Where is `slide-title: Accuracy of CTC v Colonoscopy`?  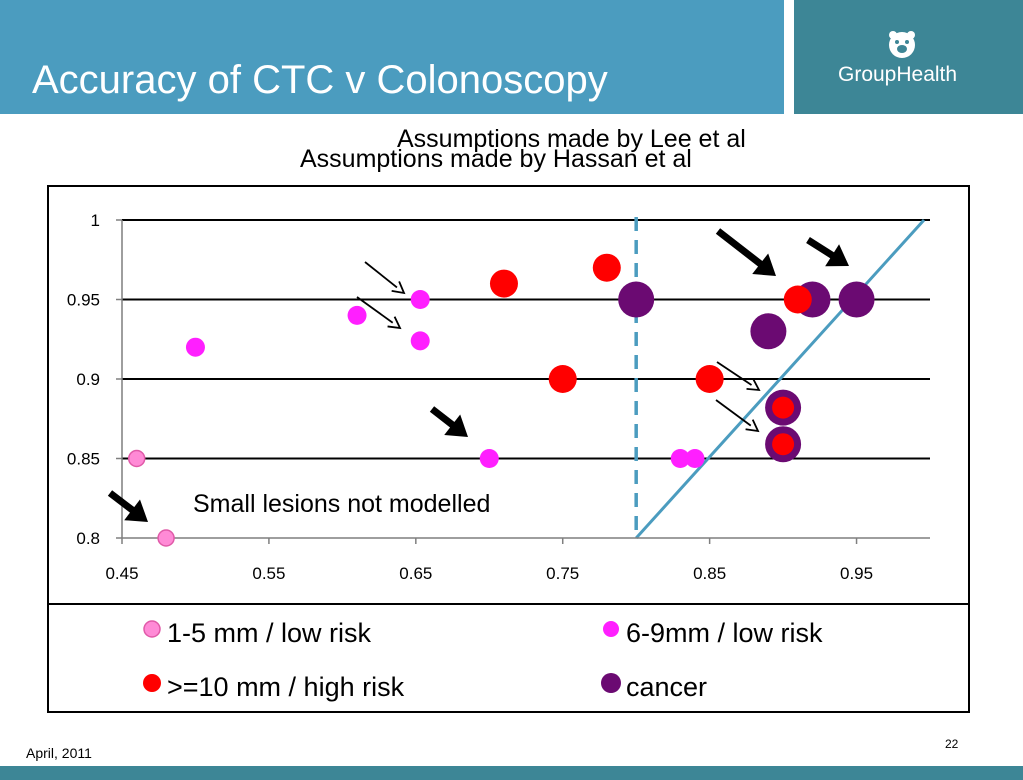 slide-title: Accuracy of CTC v Colonoscopy is located at coordinates (320, 80).